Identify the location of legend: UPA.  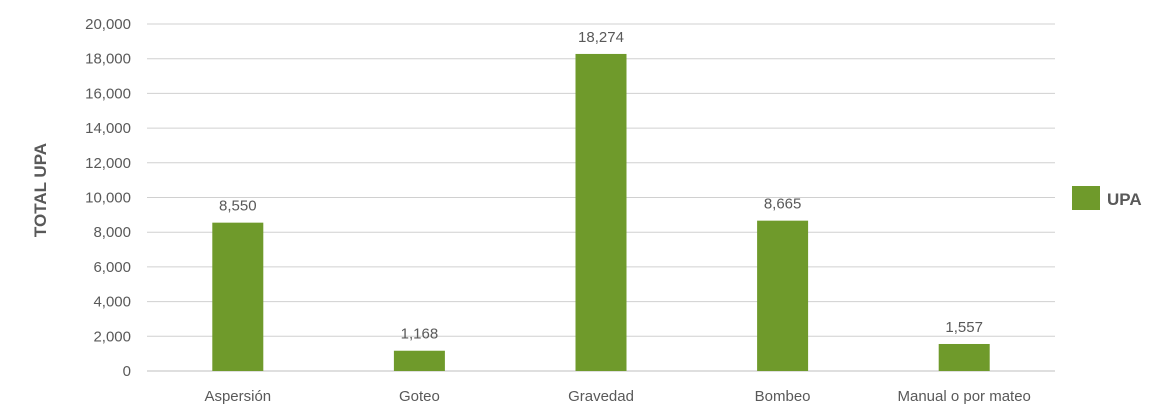
(1107, 198).